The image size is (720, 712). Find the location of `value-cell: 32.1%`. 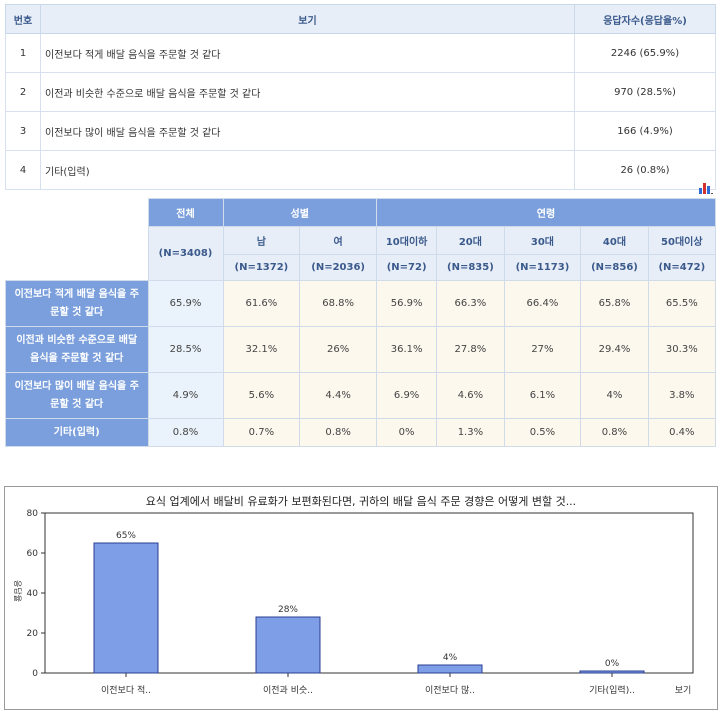

value-cell: 32.1% is located at coordinates (261, 349).